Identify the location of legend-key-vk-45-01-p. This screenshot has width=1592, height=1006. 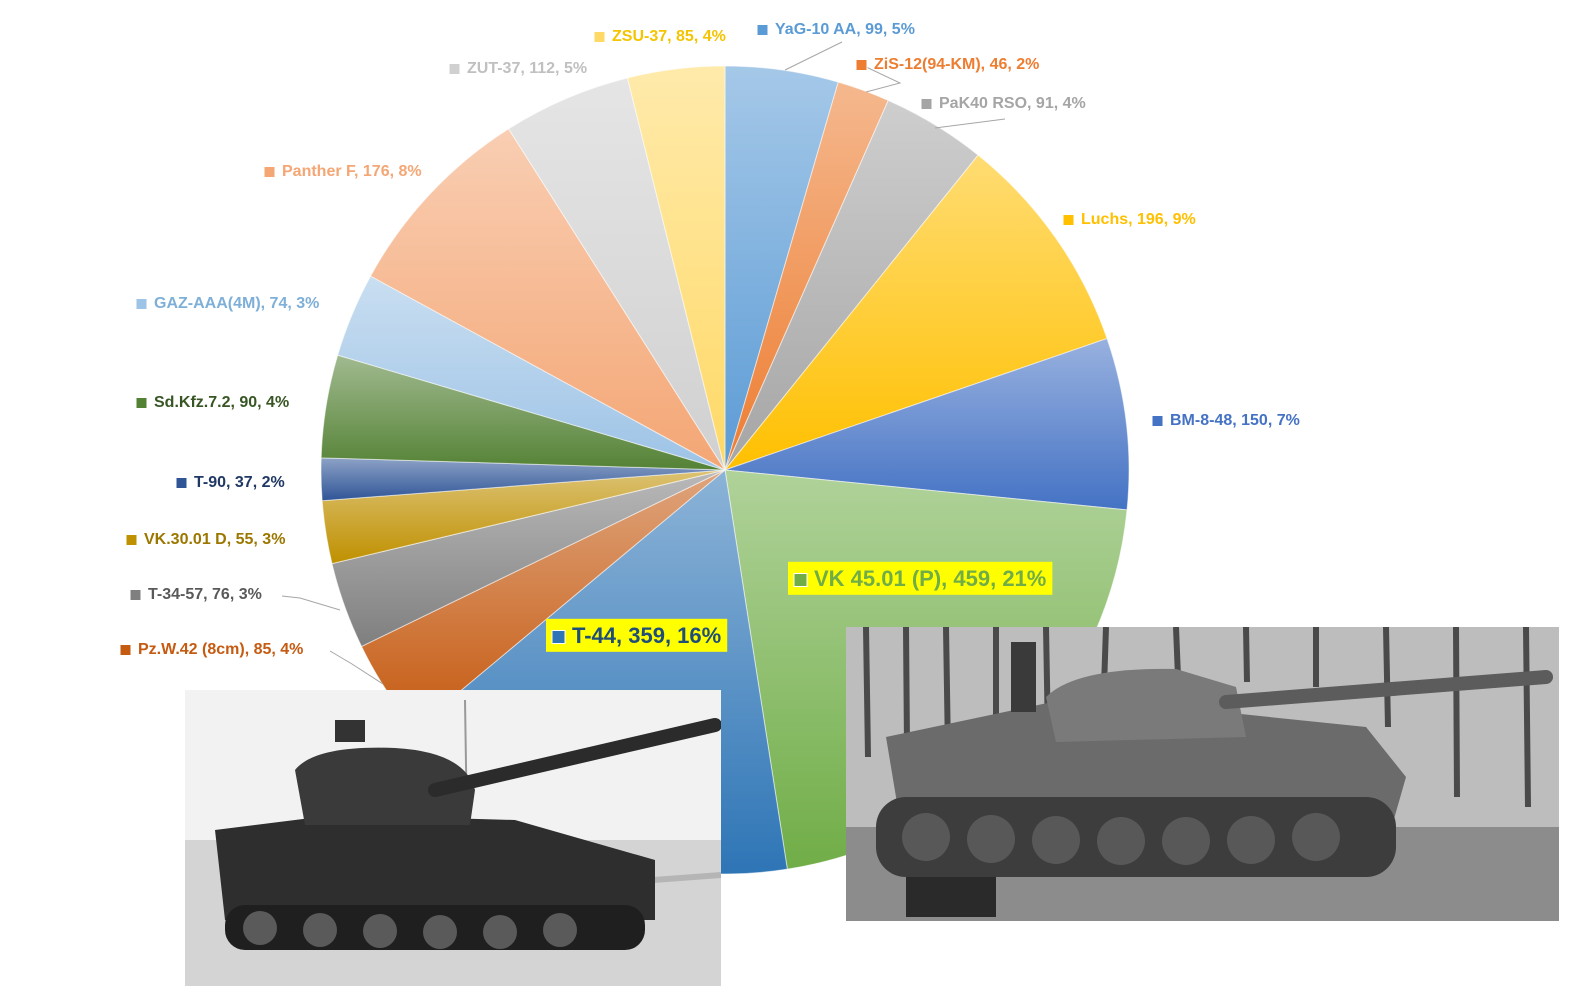
(800, 580).